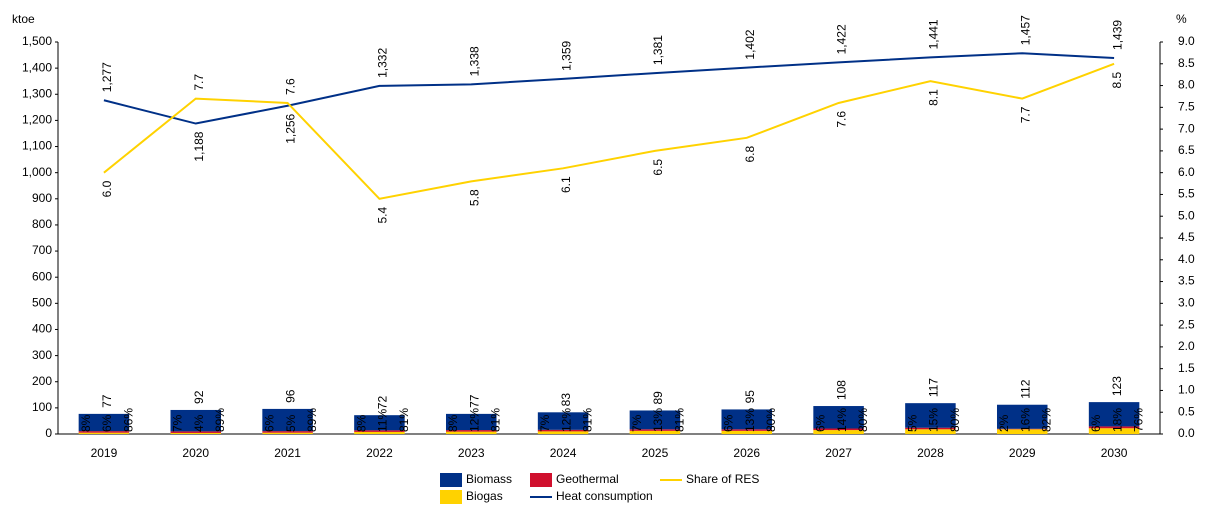 The height and width of the screenshot is (509, 1216). What do you see at coordinates (48, 433) in the screenshot?
I see `y-tick-label: 0` at bounding box center [48, 433].